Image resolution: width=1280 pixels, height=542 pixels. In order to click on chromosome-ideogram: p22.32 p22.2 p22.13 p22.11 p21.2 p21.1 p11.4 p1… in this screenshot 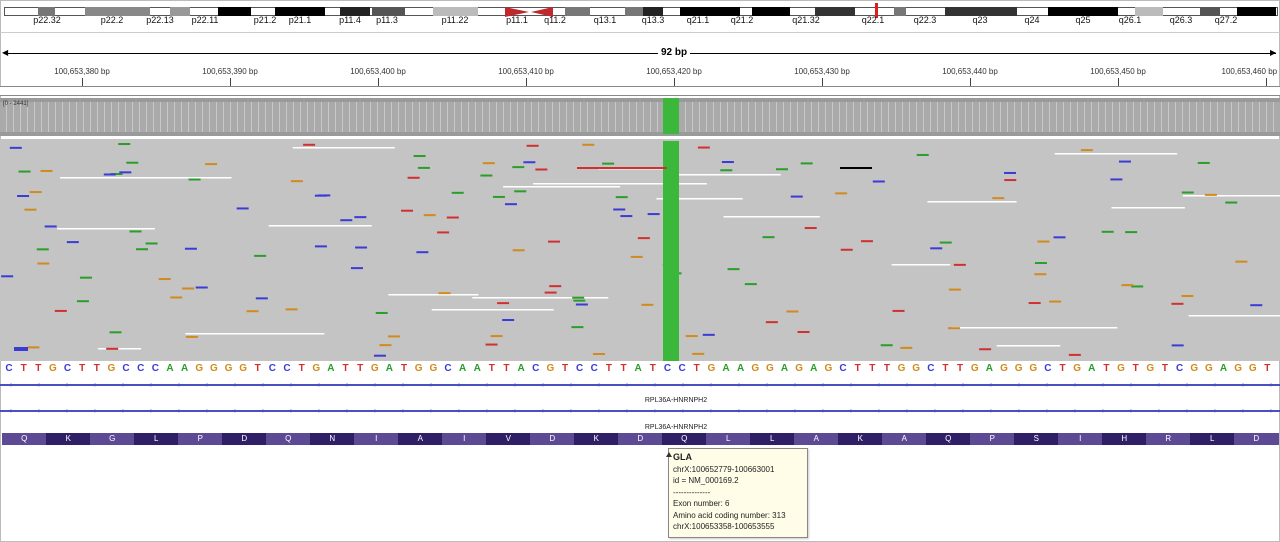, I will do `click(640, 13)`.